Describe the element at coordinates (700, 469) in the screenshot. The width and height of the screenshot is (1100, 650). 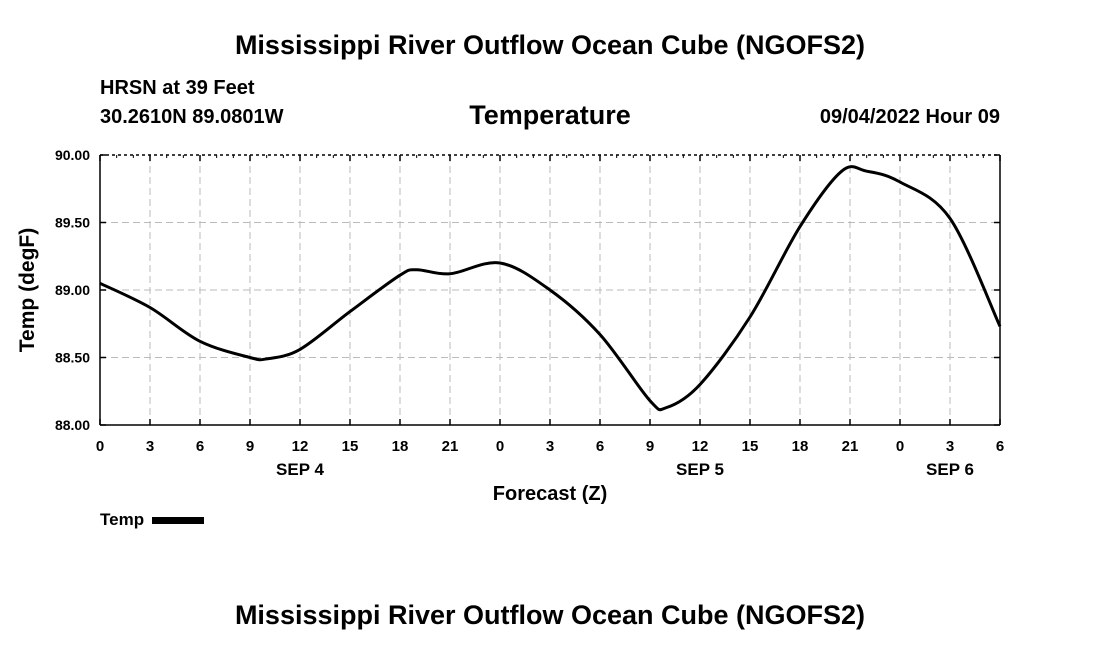
I see `date-label: SEP 5` at that location.